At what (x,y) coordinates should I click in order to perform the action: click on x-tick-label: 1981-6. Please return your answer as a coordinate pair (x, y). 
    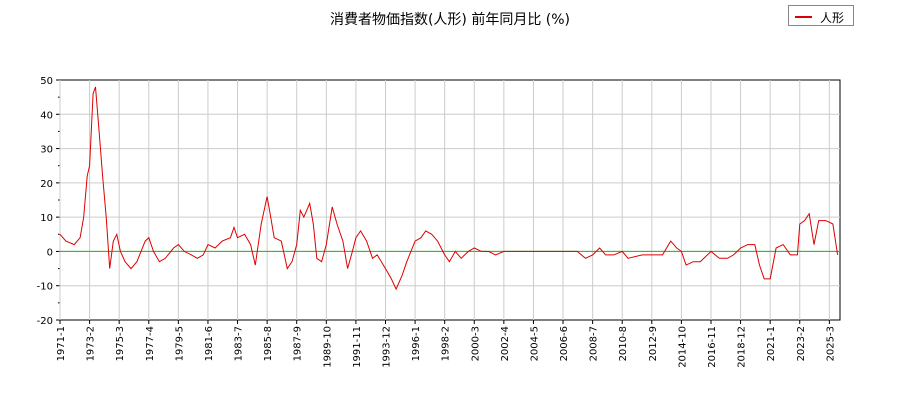
    Looking at the image, I should click on (209, 343).